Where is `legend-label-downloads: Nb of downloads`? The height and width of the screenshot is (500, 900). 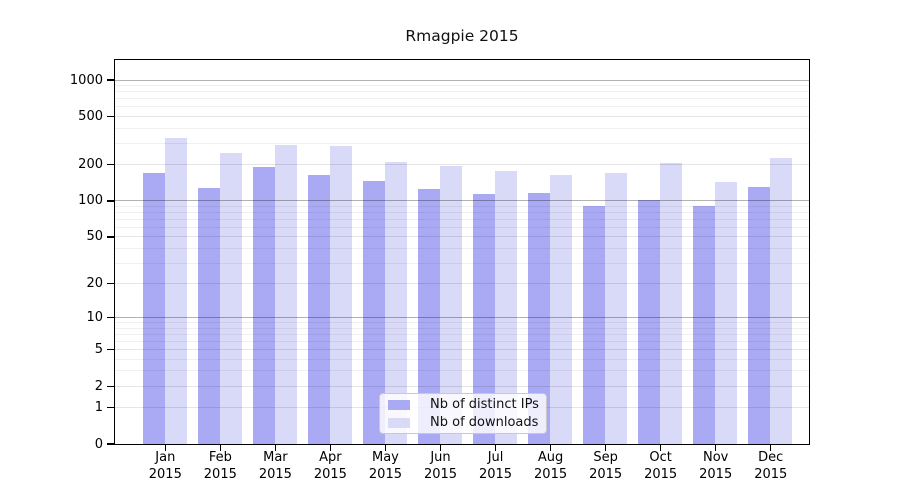
legend-label-downloads: Nb of downloads is located at coordinates (484, 422).